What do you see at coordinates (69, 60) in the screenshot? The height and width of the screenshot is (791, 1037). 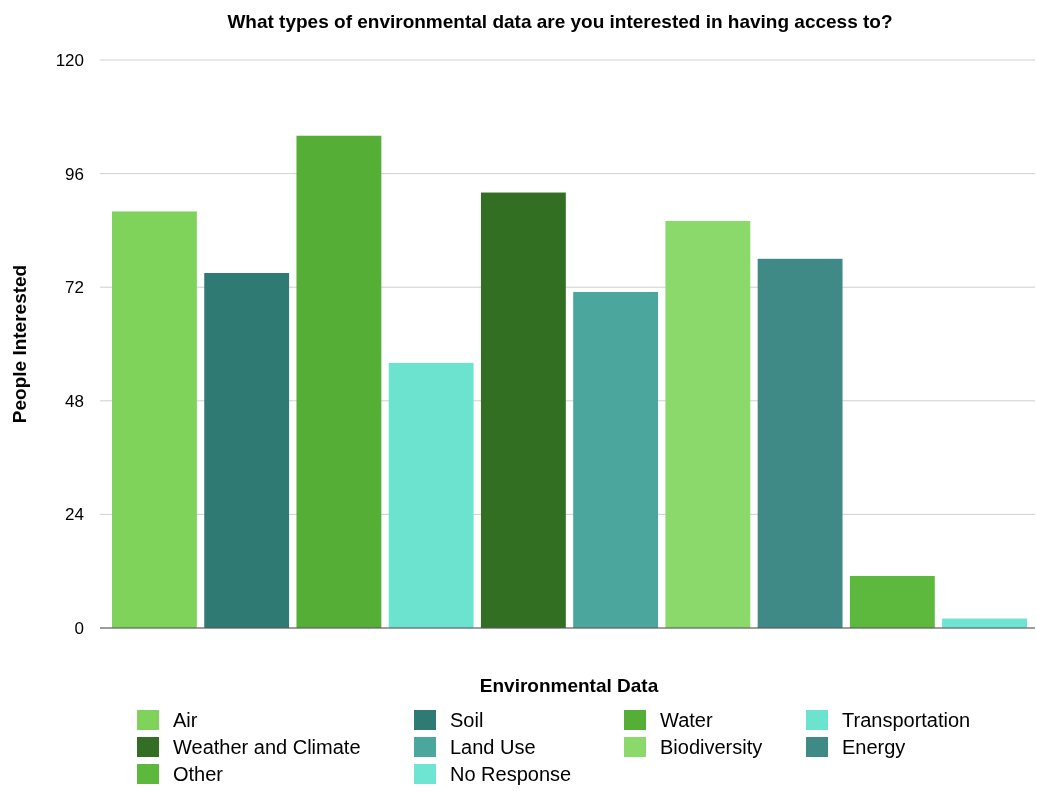 I see `y-tick-label: 120` at bounding box center [69, 60].